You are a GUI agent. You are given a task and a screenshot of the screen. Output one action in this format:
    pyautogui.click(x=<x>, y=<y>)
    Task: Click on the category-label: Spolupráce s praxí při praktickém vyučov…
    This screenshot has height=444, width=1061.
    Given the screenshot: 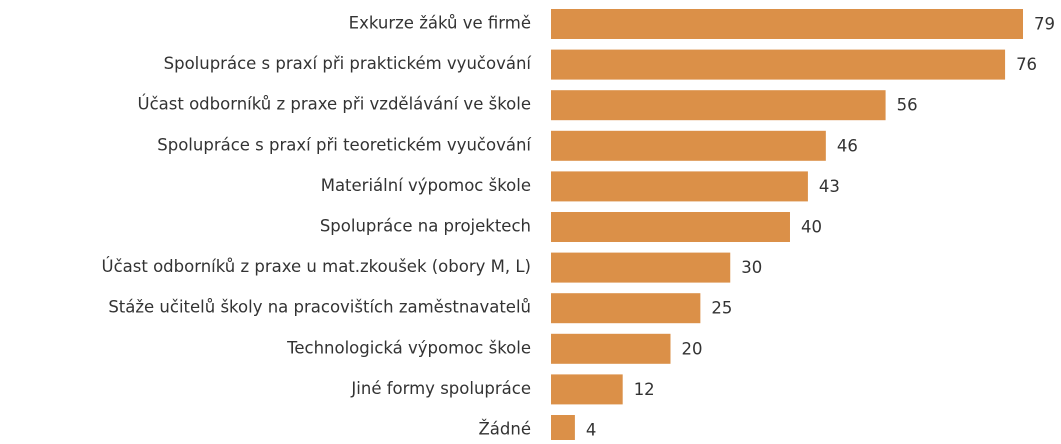 What is the action you would take?
    pyautogui.click(x=348, y=63)
    